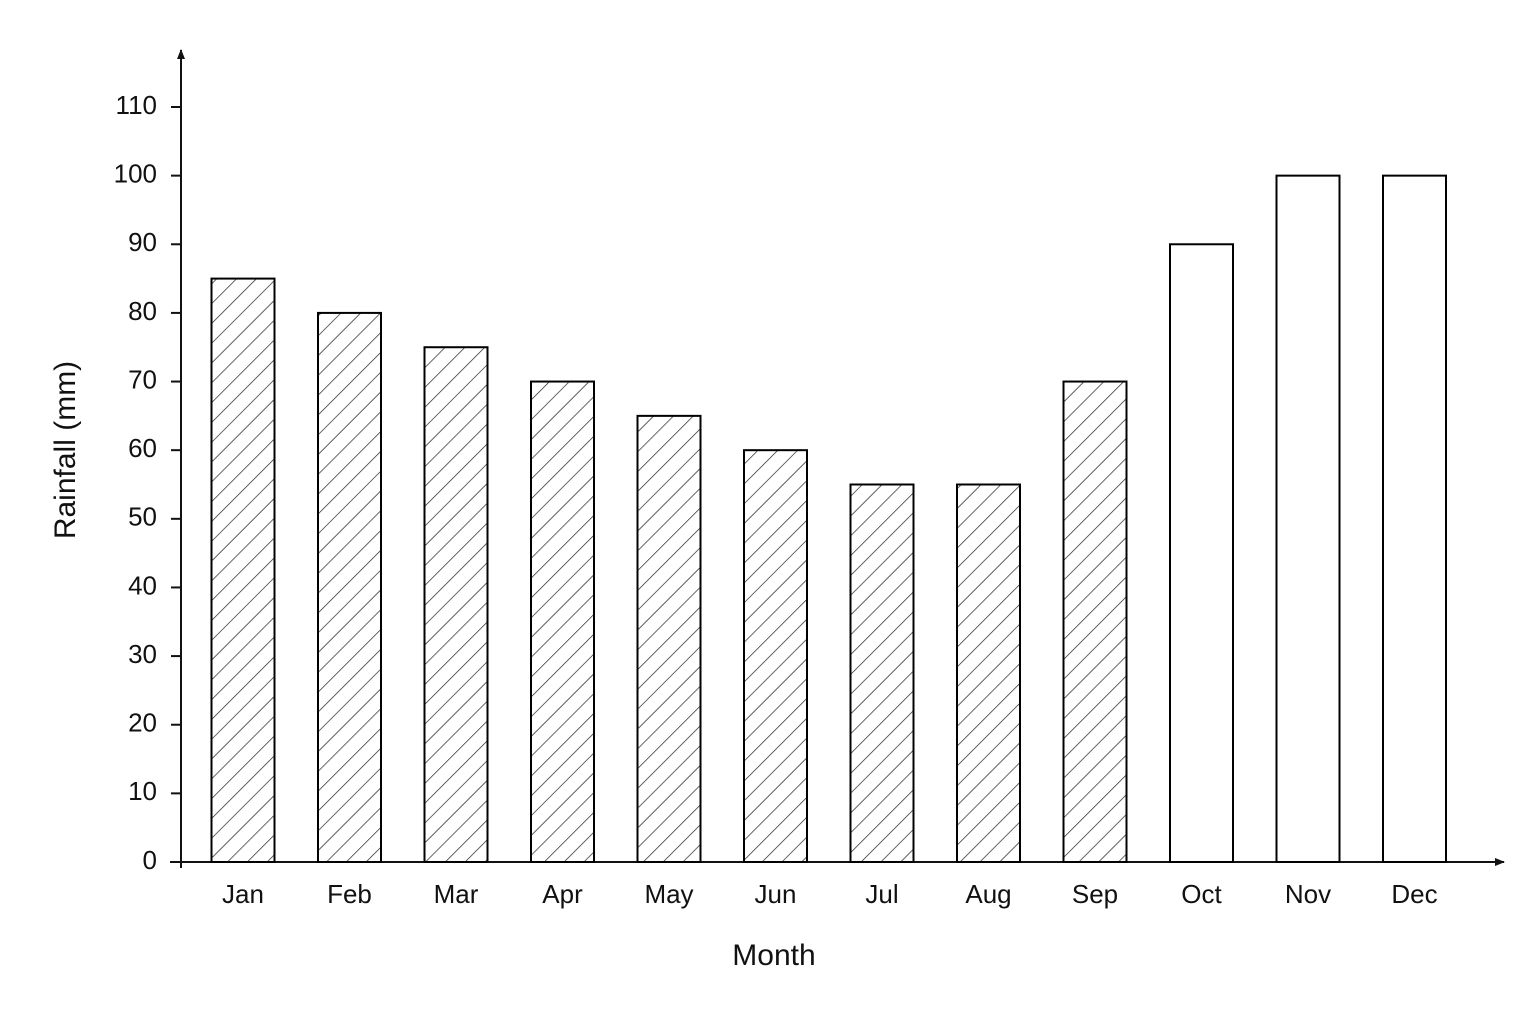  What do you see at coordinates (142, 517) in the screenshot?
I see `y-tick-label: 50` at bounding box center [142, 517].